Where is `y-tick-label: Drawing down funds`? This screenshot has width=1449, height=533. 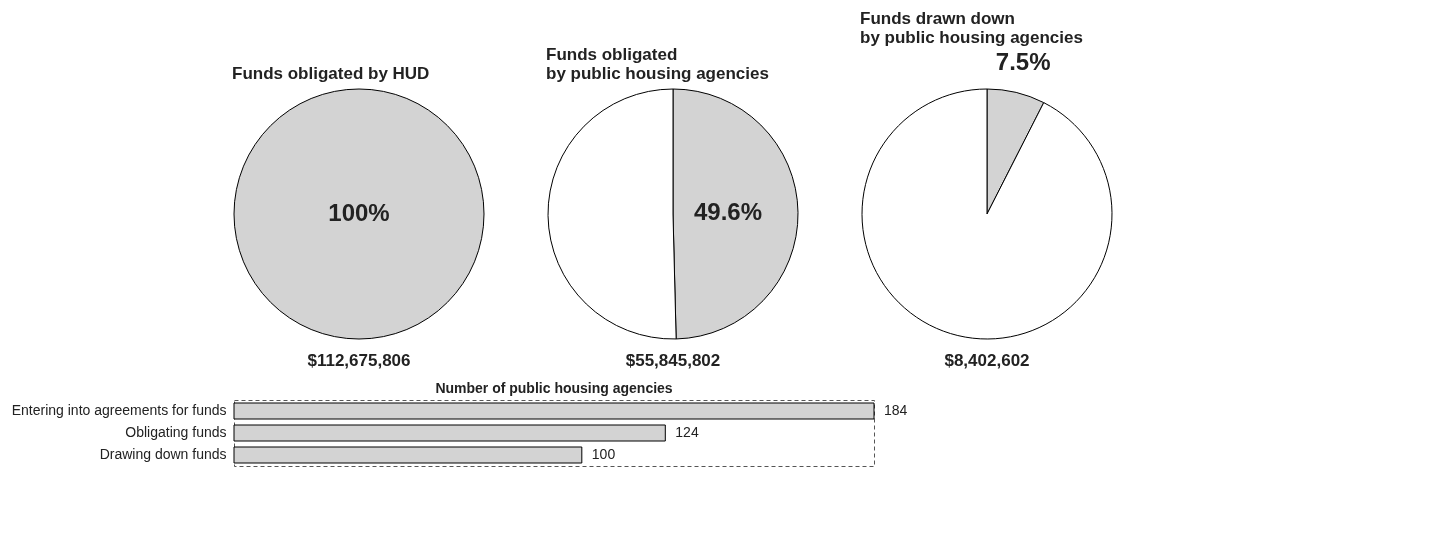
y-tick-label: Drawing down funds is located at coordinates (163, 454).